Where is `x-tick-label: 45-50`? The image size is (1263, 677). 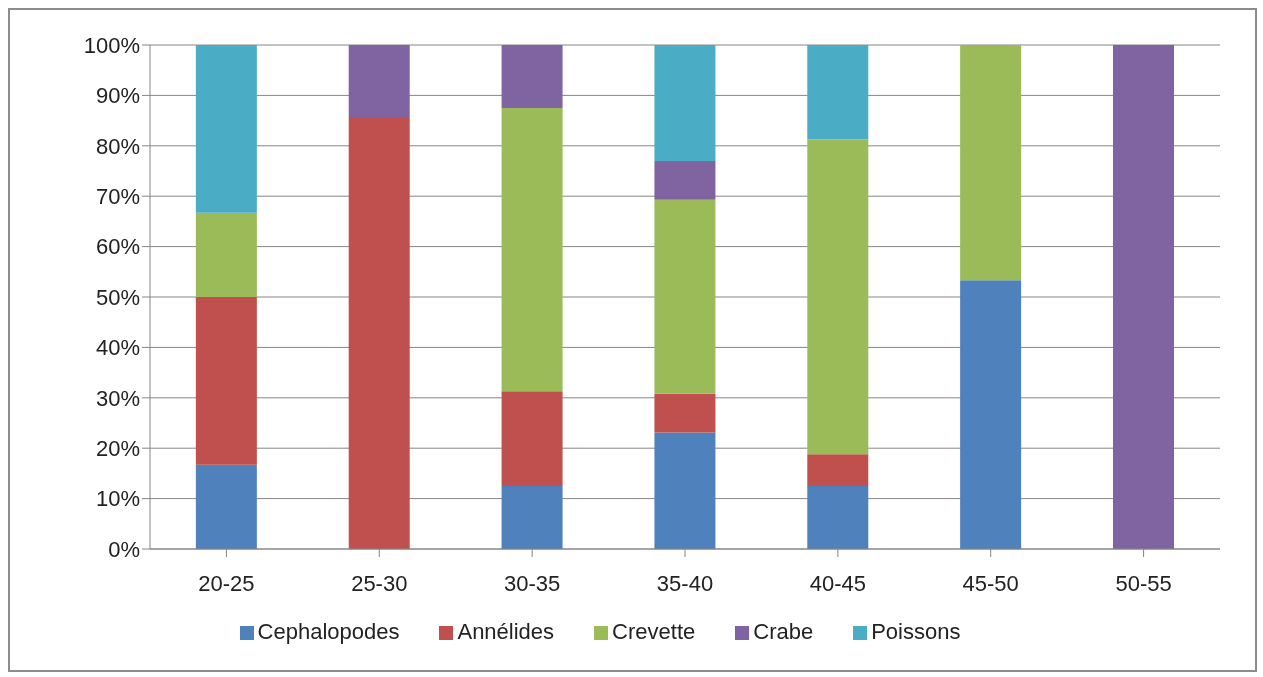 x-tick-label: 45-50 is located at coordinates (990, 583).